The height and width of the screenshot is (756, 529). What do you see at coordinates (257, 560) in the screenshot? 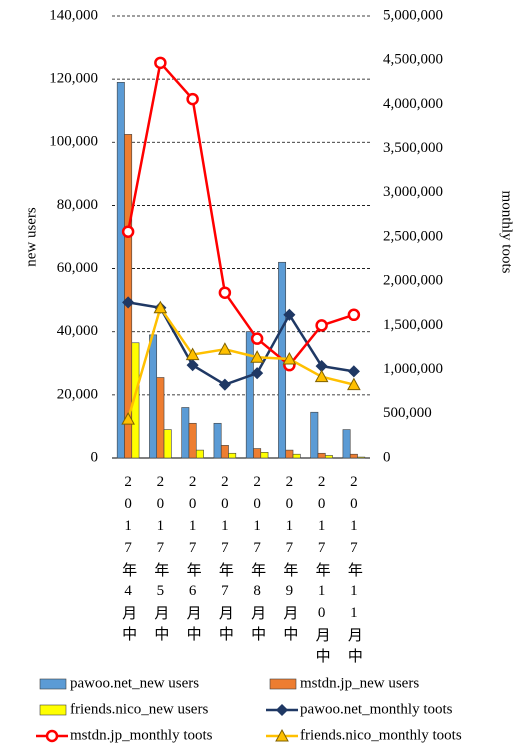
I see `x-tick-label: 2017年8月中` at bounding box center [257, 560].